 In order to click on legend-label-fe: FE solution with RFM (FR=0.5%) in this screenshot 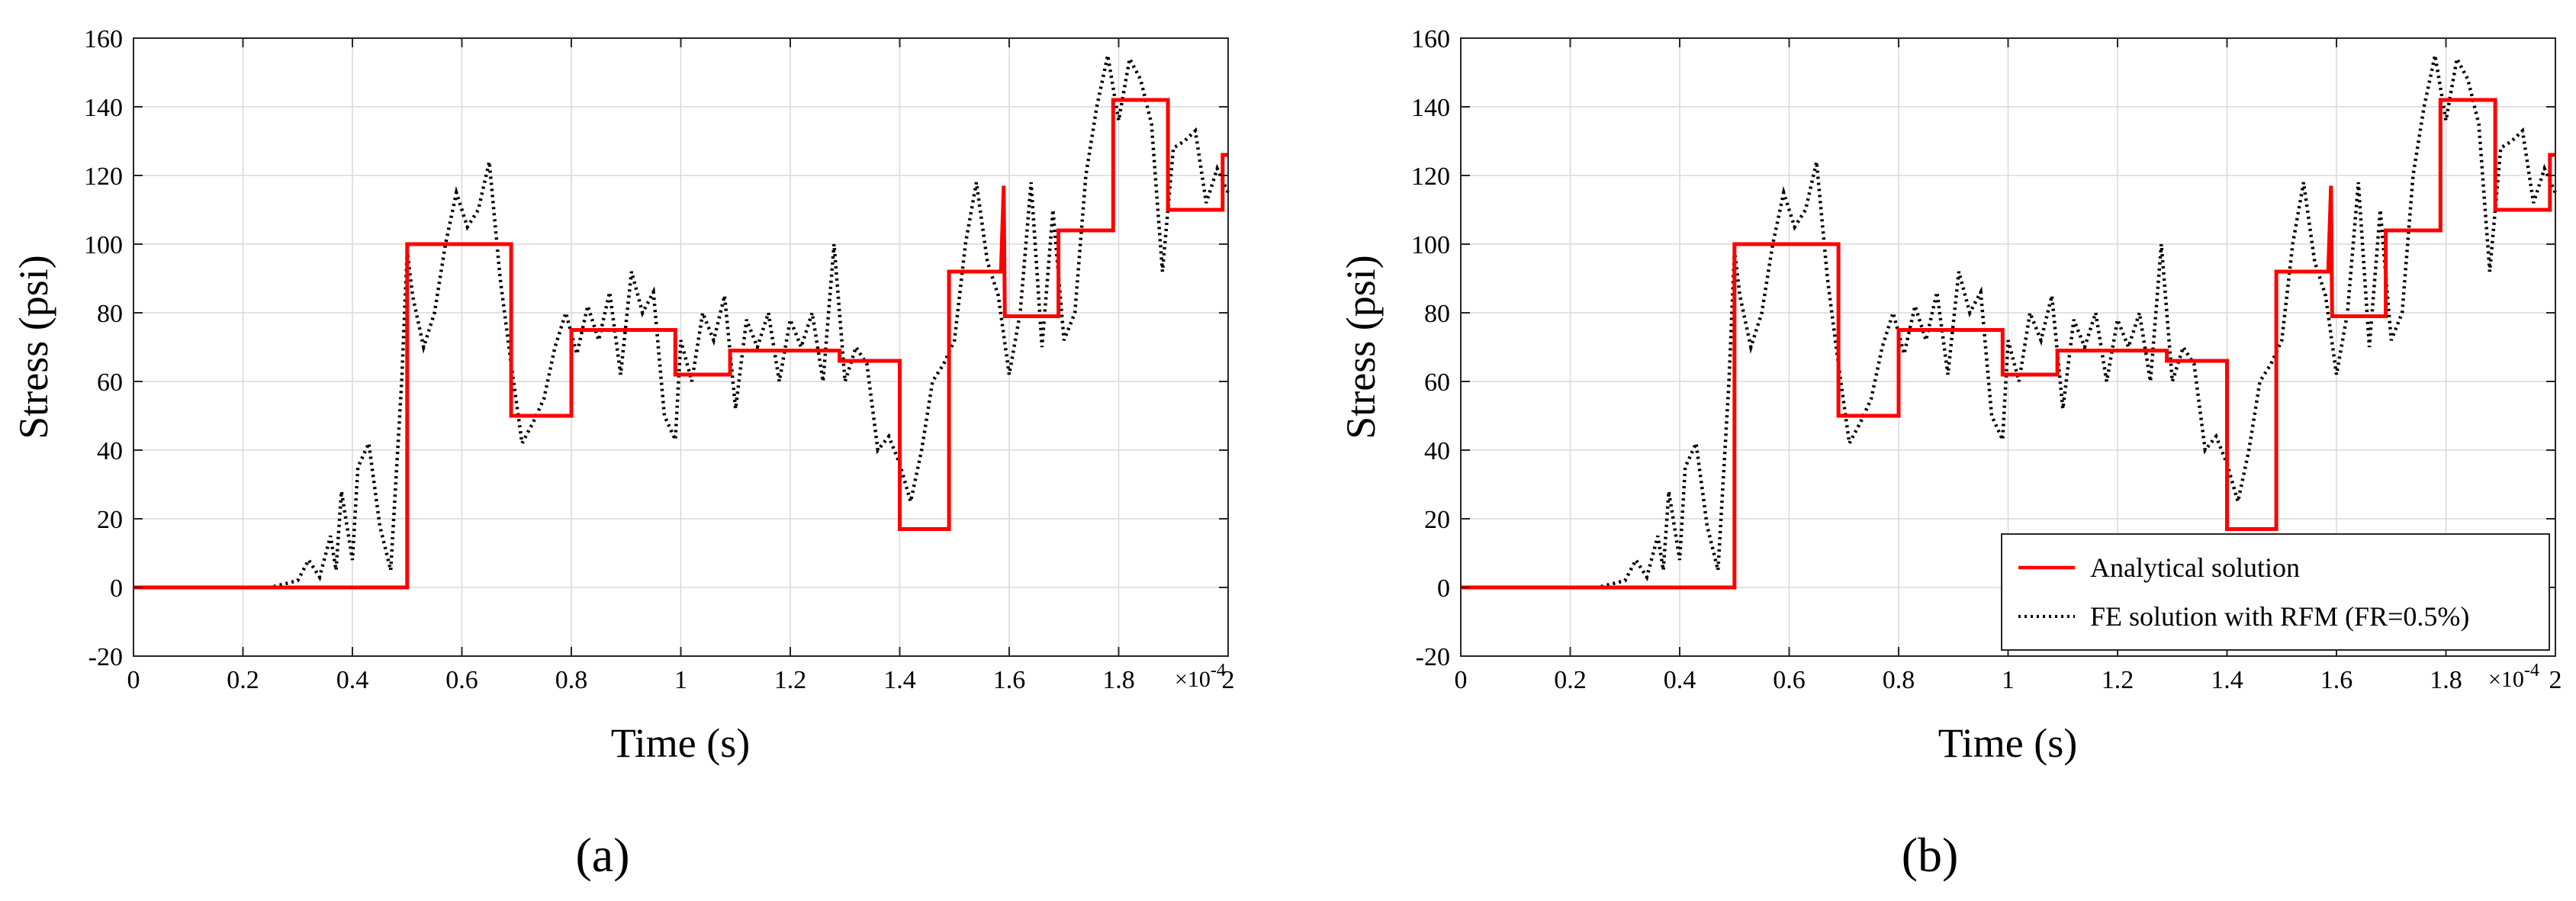, I will do `click(2279, 616)`.